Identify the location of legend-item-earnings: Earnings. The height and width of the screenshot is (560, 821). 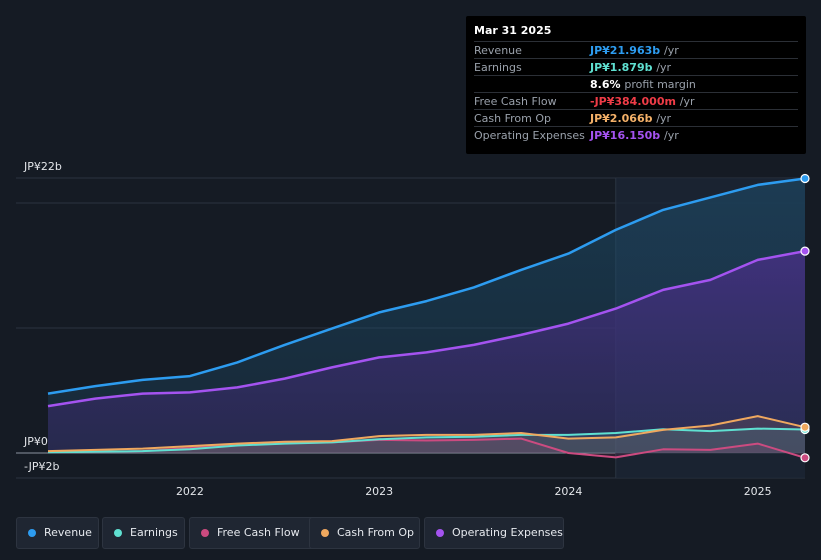
(143, 533).